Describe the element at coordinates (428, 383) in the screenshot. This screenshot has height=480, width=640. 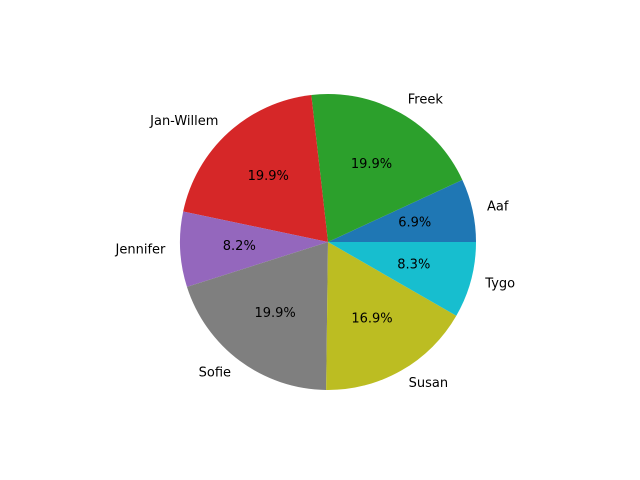
I see `slice-label-susan: Susan` at that location.